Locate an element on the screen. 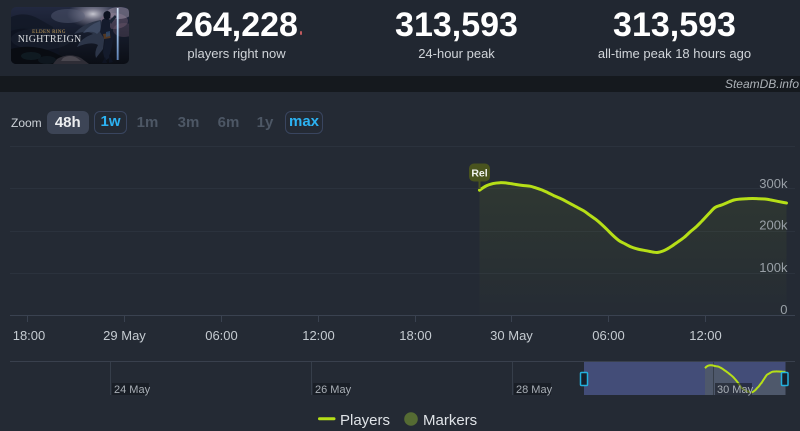 The image size is (800, 431). svg-text: 300k is located at coordinates (773, 183).